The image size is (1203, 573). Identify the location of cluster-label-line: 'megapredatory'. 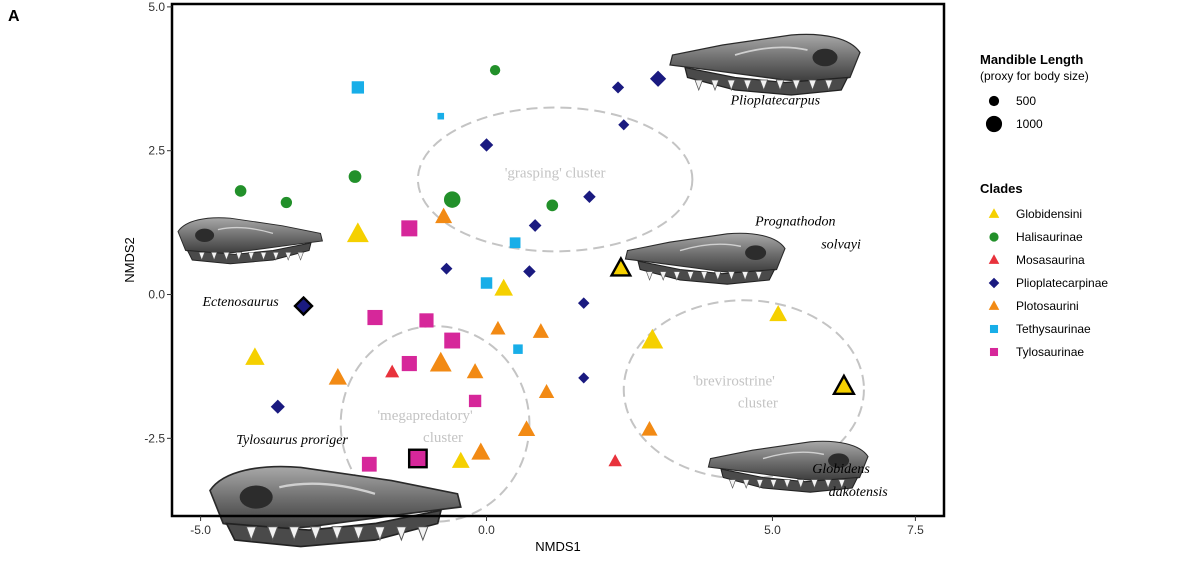
(425, 416).